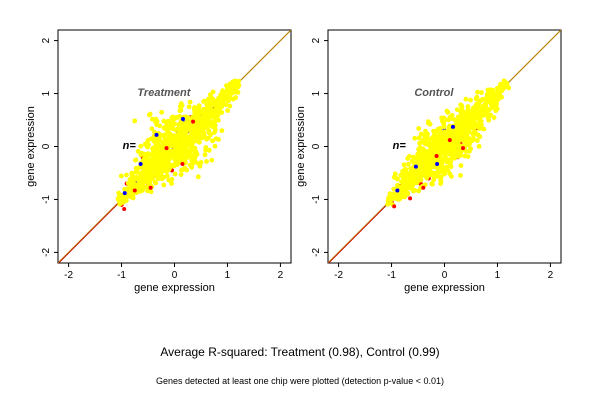 This screenshot has height=400, width=600. I want to click on chart0-n-label: n=, so click(130, 146).